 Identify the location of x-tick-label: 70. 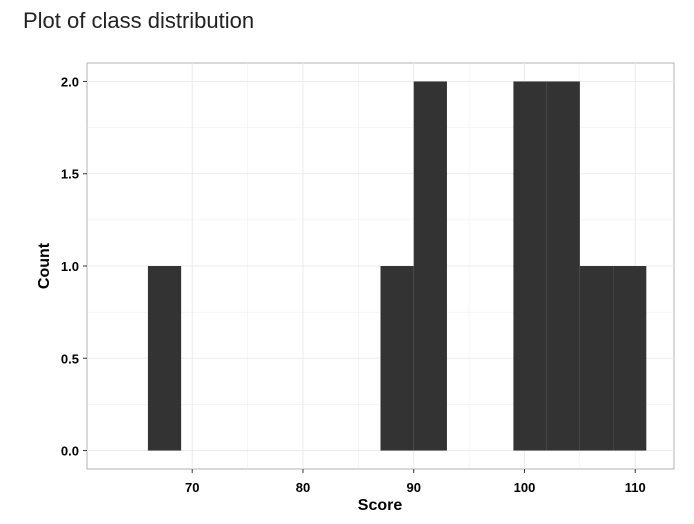
(192, 487).